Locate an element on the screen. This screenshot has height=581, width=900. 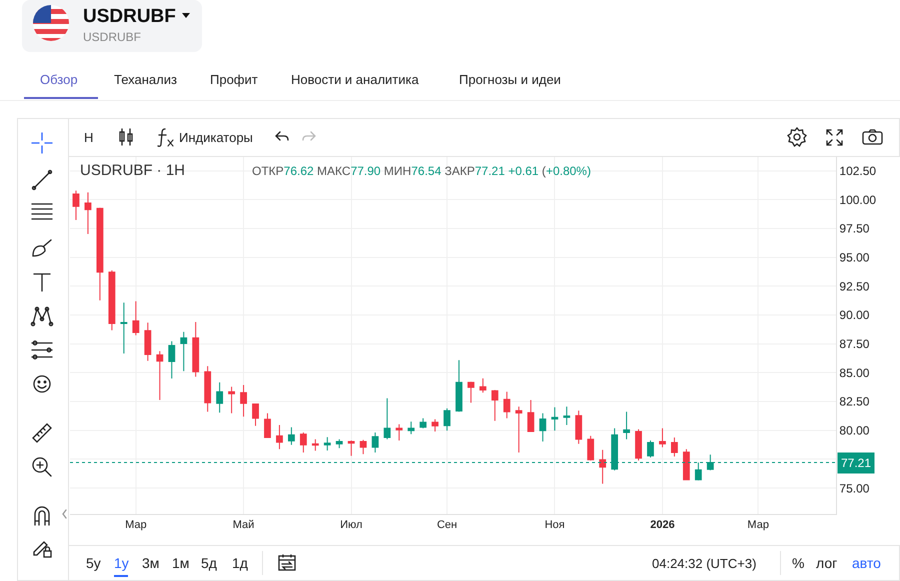
x-tick-label: Сен is located at coordinates (447, 525).